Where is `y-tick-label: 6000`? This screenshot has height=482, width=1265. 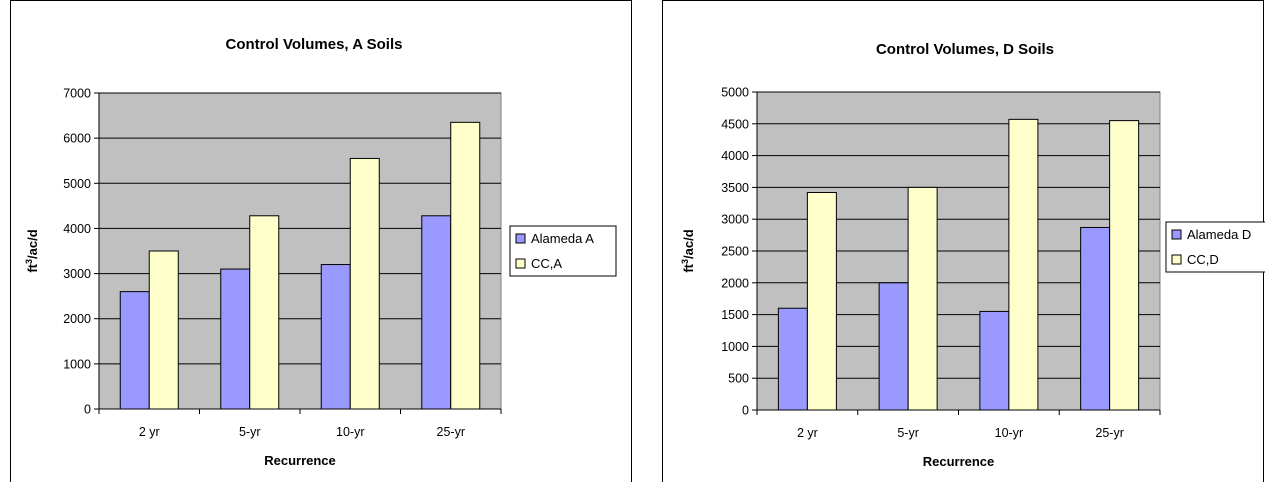 y-tick-label: 6000 is located at coordinates (77, 139).